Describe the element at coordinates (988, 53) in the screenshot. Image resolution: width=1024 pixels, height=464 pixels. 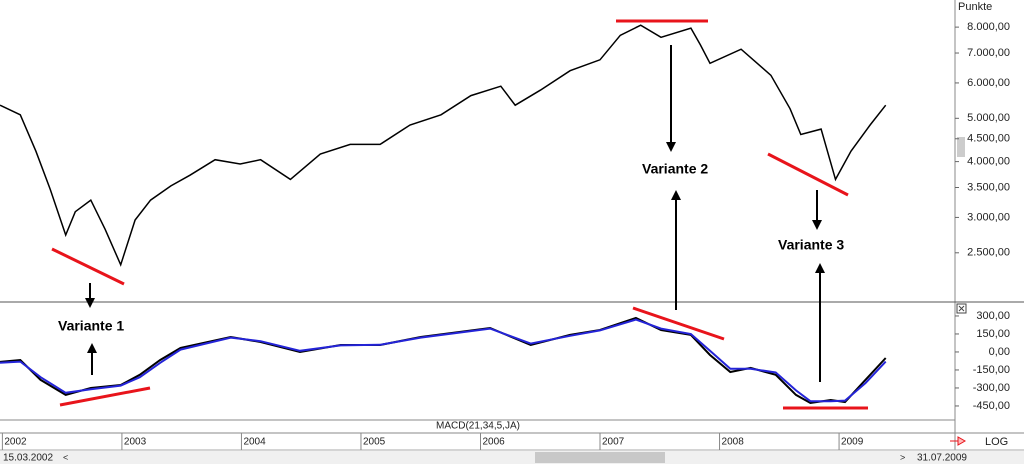
I see `y-tick-label: 7.000,00` at that location.